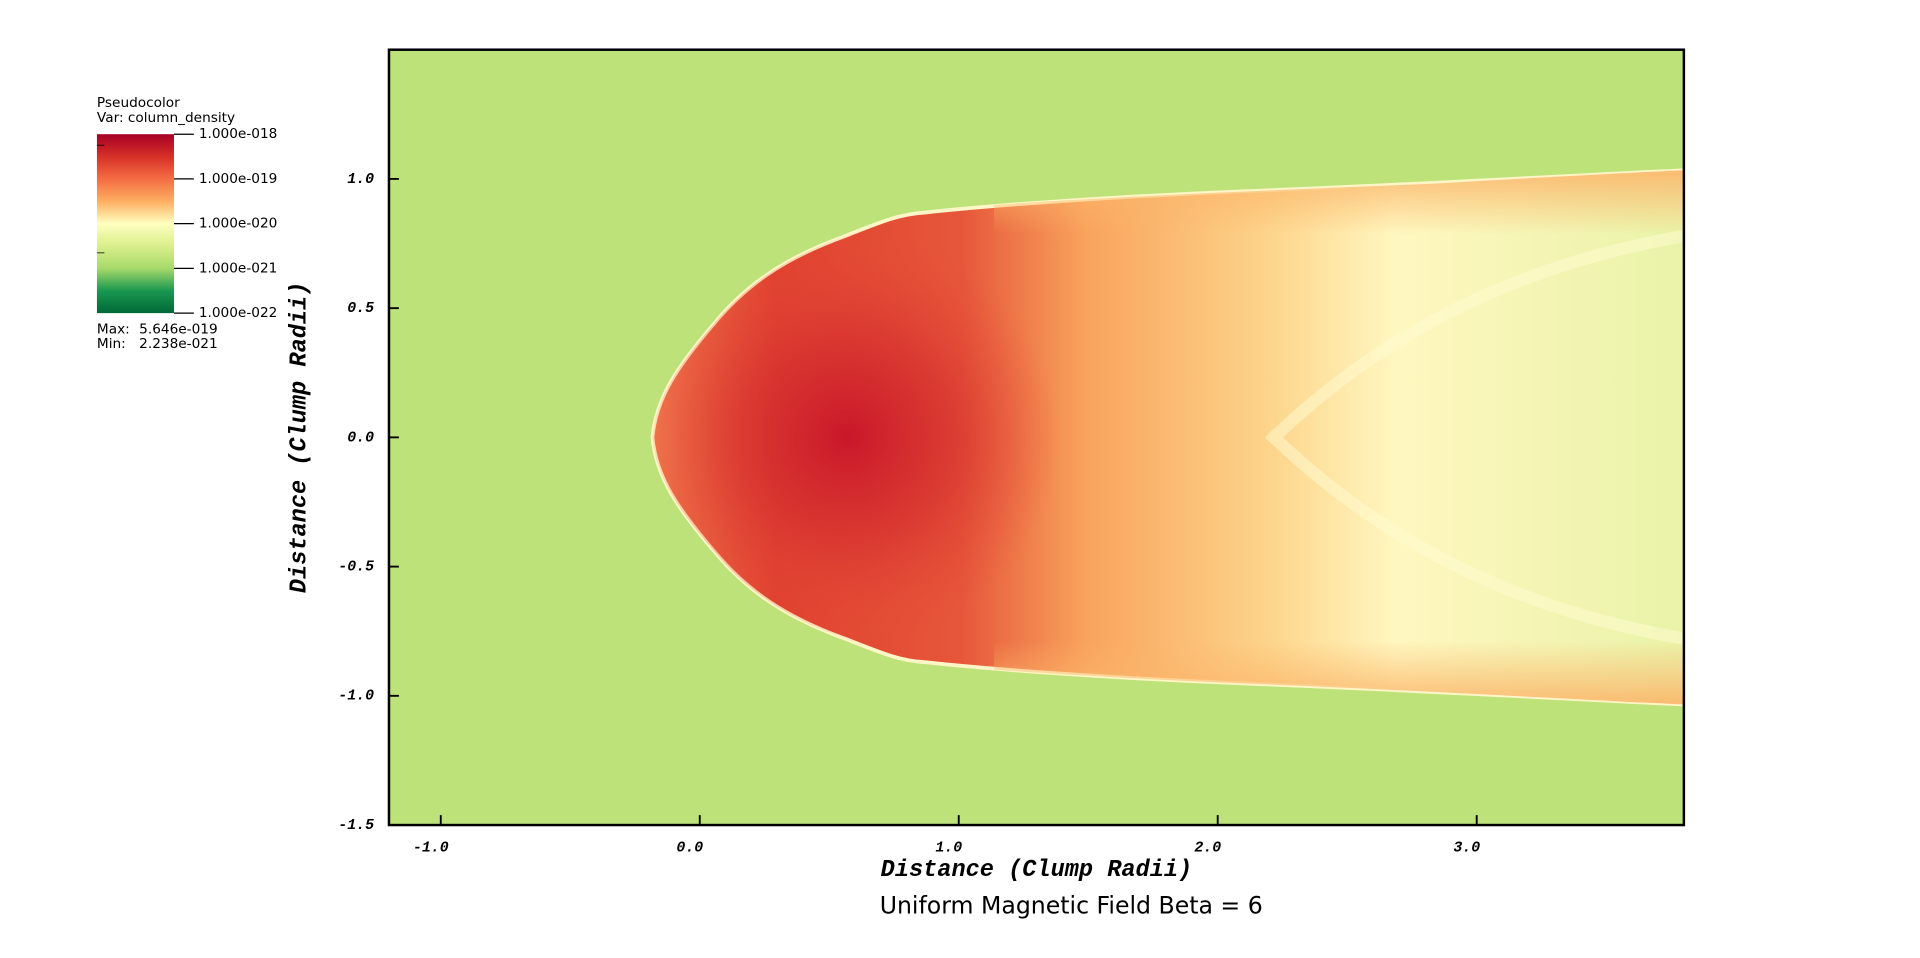 The height and width of the screenshot is (958, 1920). Describe the element at coordinates (689, 848) in the screenshot. I see `x-tick-label: 0.0` at that location.